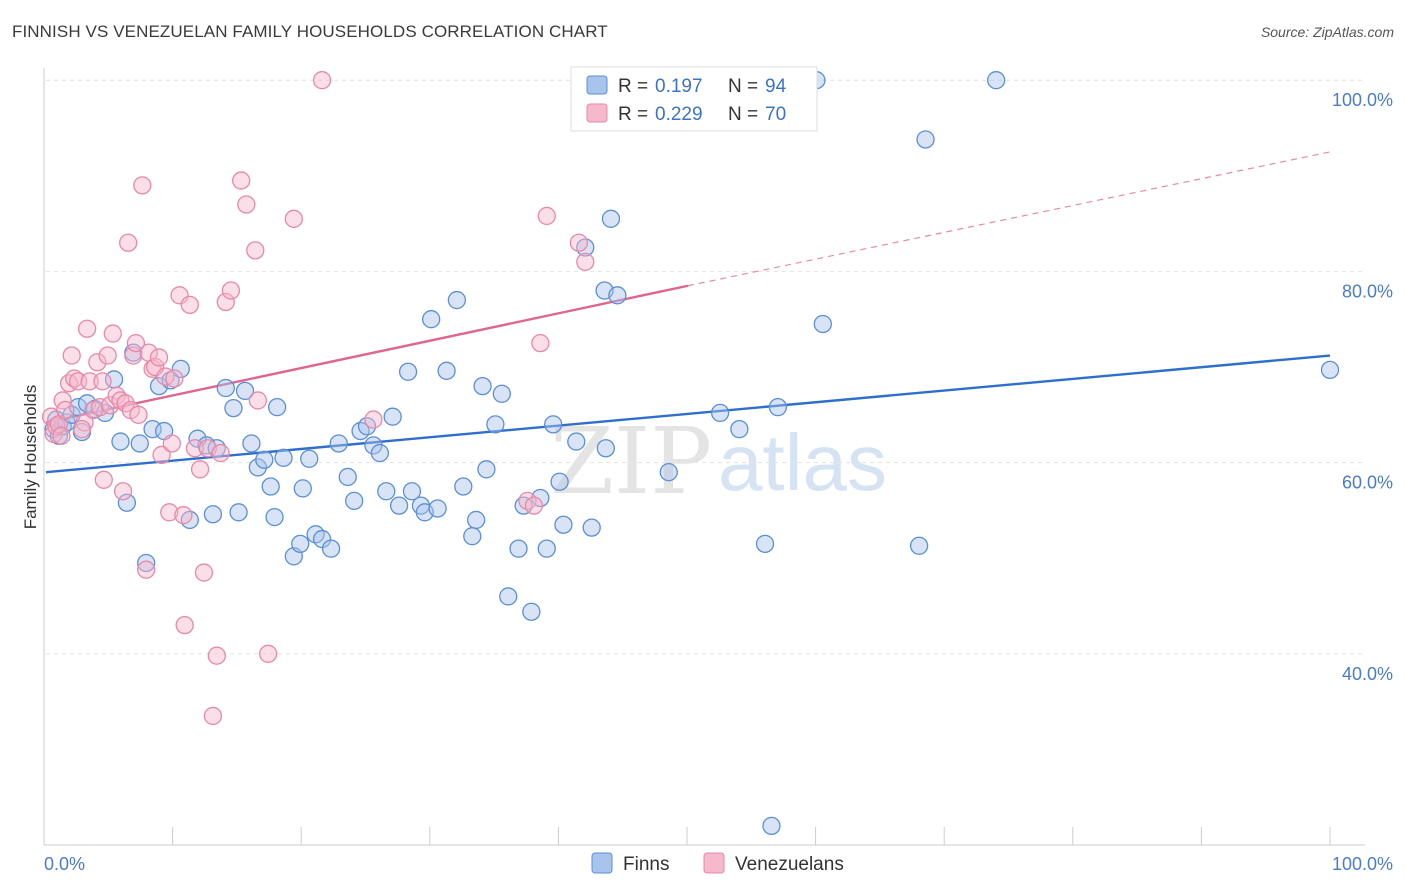  I want to click on legend-box, so click(694, 99).